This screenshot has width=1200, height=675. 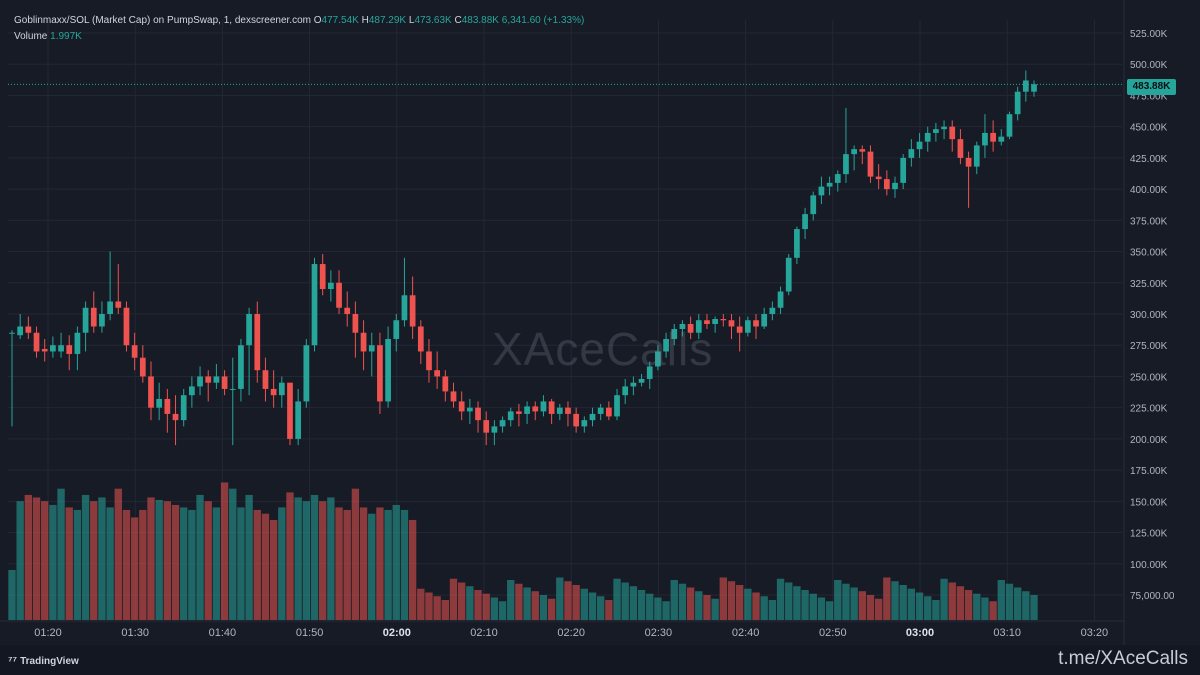 What do you see at coordinates (1123, 658) in the screenshot?
I see `telegram-channel-link: t.me/XAceCalls` at bounding box center [1123, 658].